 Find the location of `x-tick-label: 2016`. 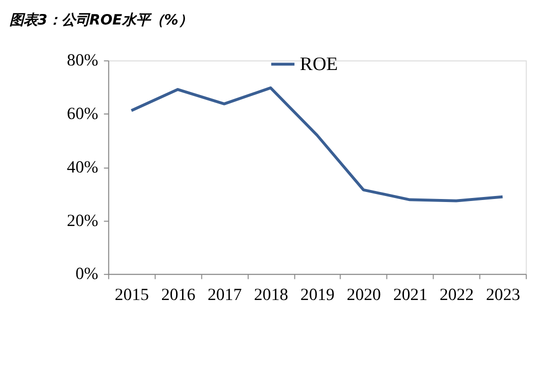

x-tick-label: 2016 is located at coordinates (178, 294).